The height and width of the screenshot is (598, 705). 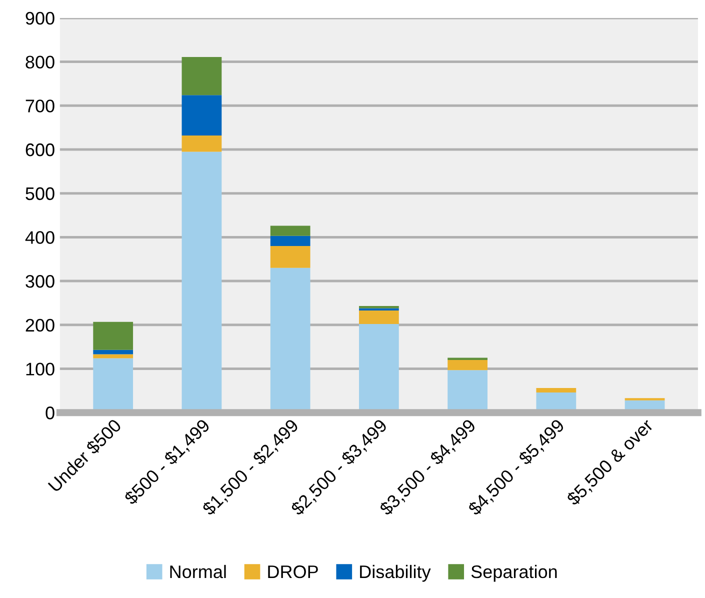 What do you see at coordinates (39, 237) in the screenshot?
I see `y-tick-label: 400` at bounding box center [39, 237].